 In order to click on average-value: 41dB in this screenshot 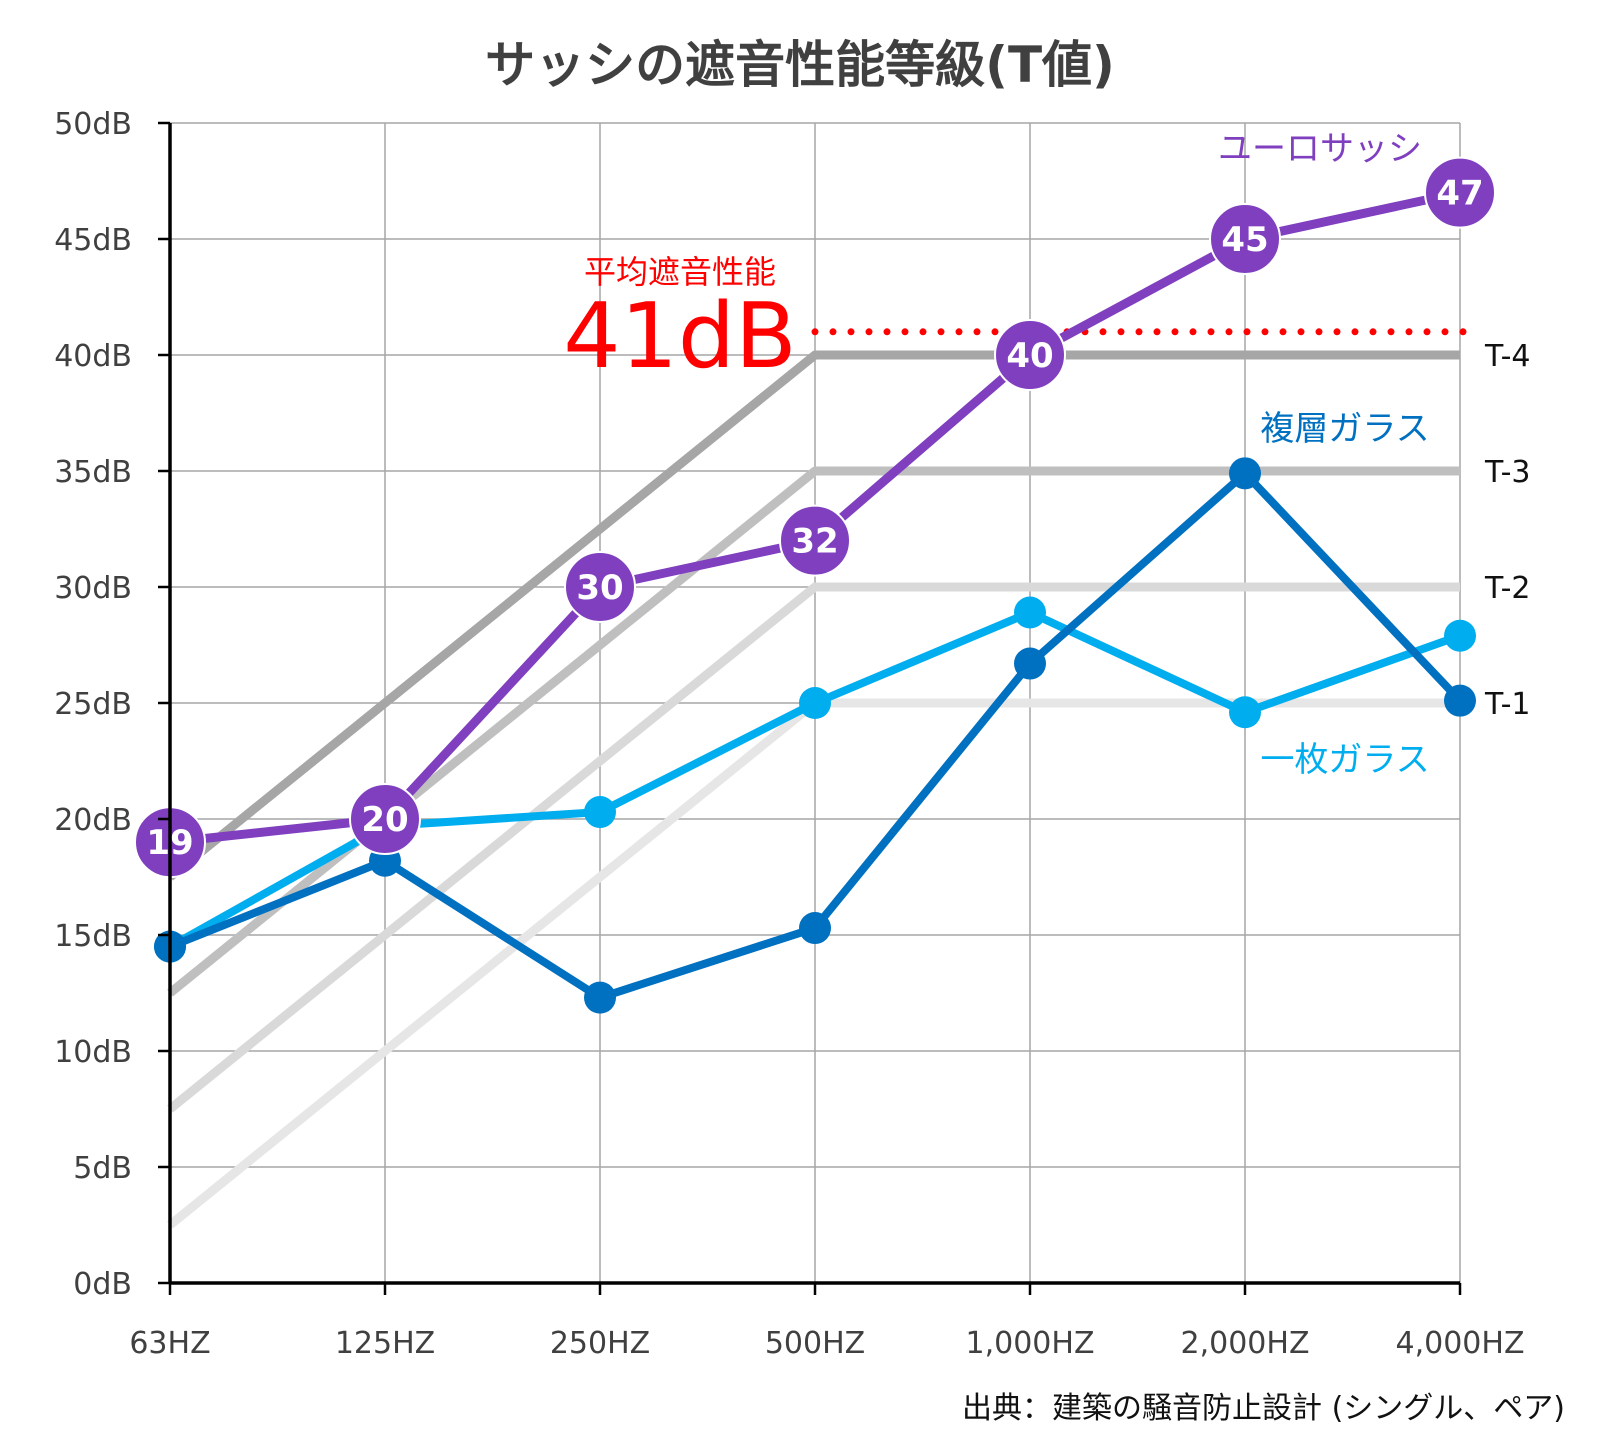, I will do `click(679, 336)`.